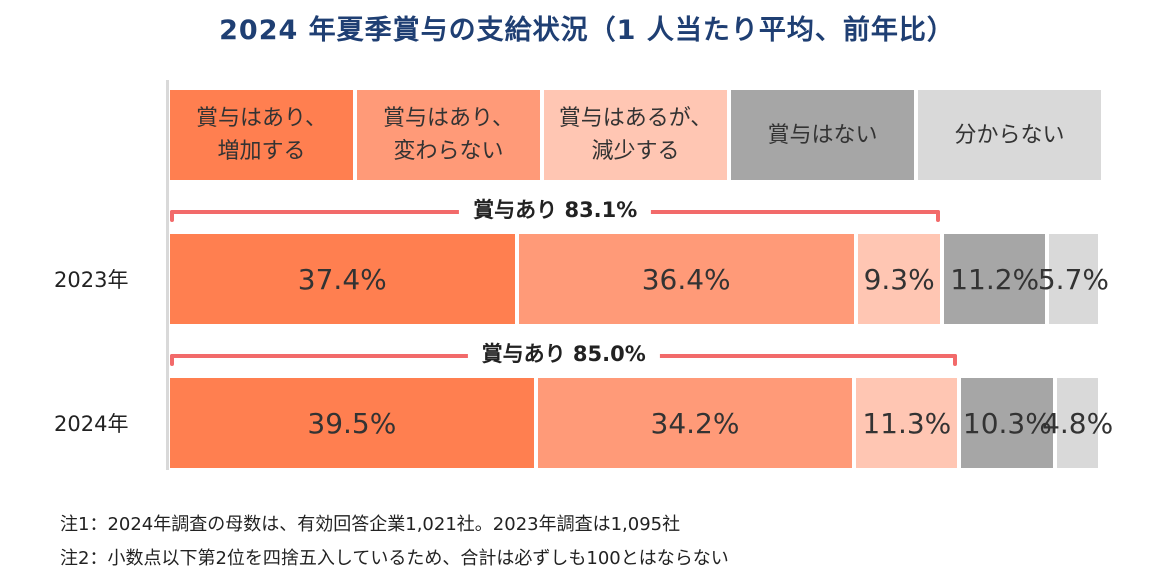  Describe the element at coordinates (394, 558) in the screenshot. I see `footnote-2: 注2：小数点以下第2位を四捨五入しているため、合計は必ずしも100とはならない` at that location.